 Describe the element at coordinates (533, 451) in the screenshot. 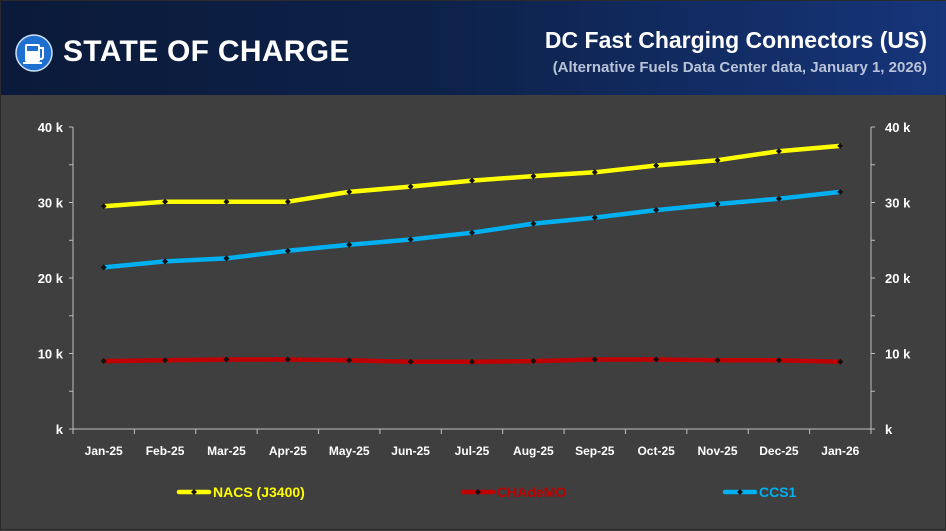

I see `x-tick-label: Aug-25` at that location.